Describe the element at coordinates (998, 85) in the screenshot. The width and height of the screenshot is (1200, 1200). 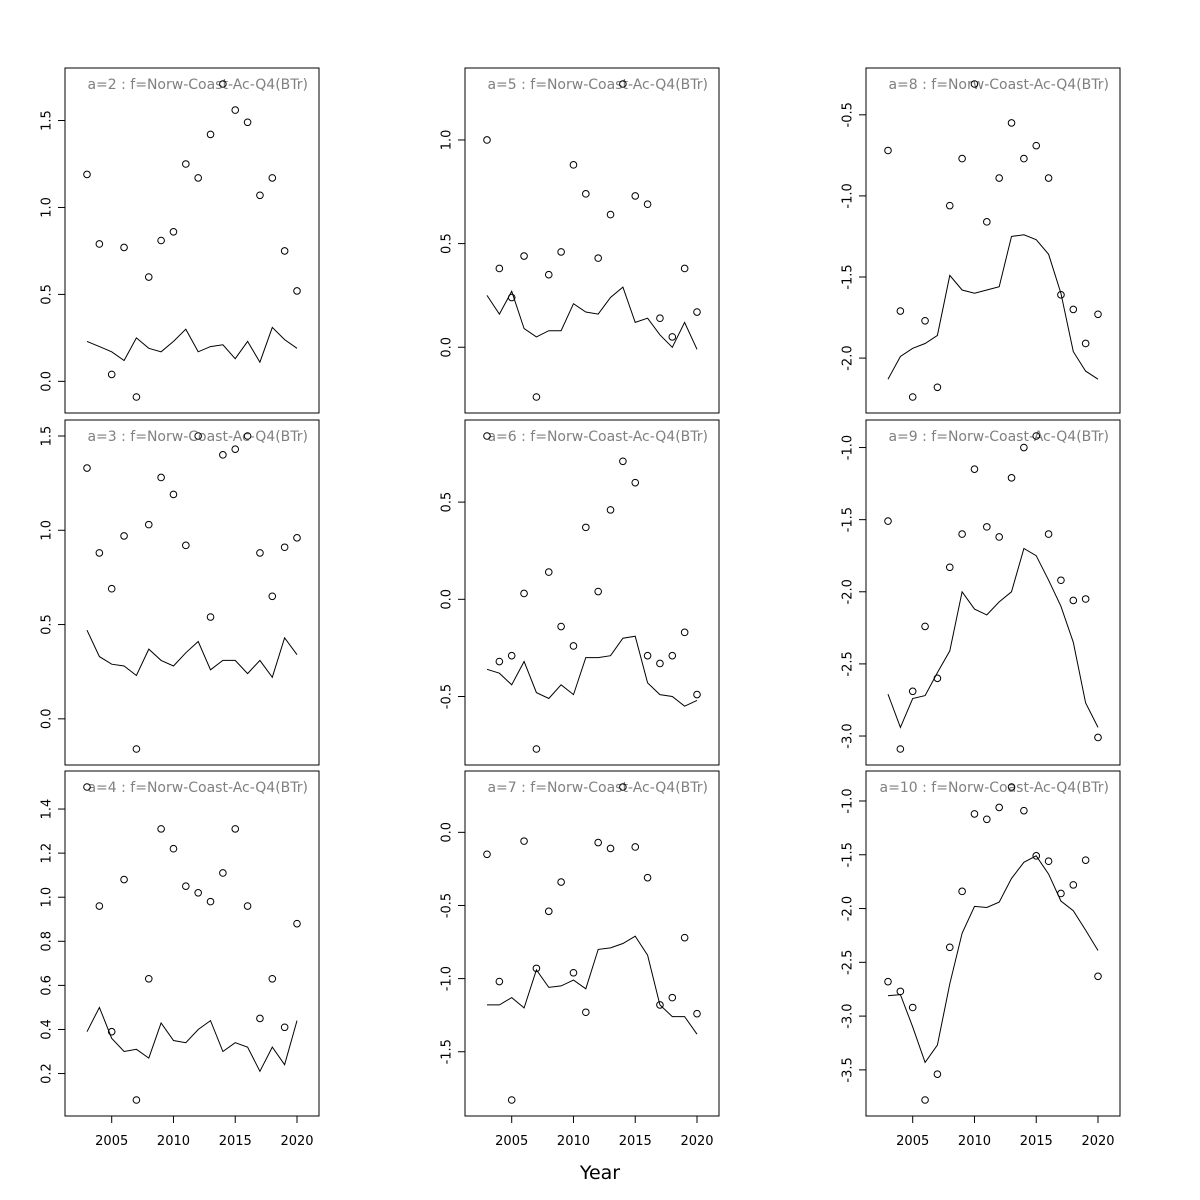
I see `panel-title: a=8 : f=Norw-Coast-Ac-Q4(BTr)` at that location.